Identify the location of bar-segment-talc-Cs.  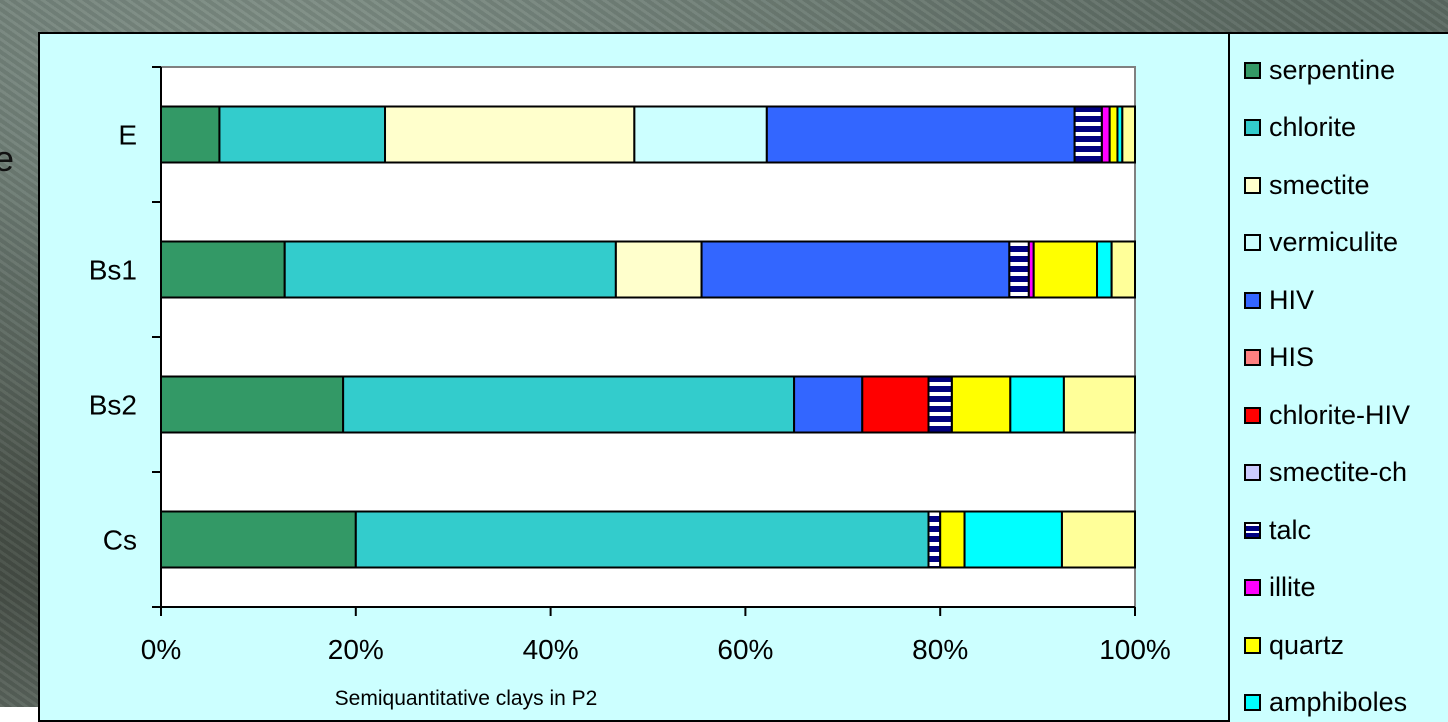
(934, 539).